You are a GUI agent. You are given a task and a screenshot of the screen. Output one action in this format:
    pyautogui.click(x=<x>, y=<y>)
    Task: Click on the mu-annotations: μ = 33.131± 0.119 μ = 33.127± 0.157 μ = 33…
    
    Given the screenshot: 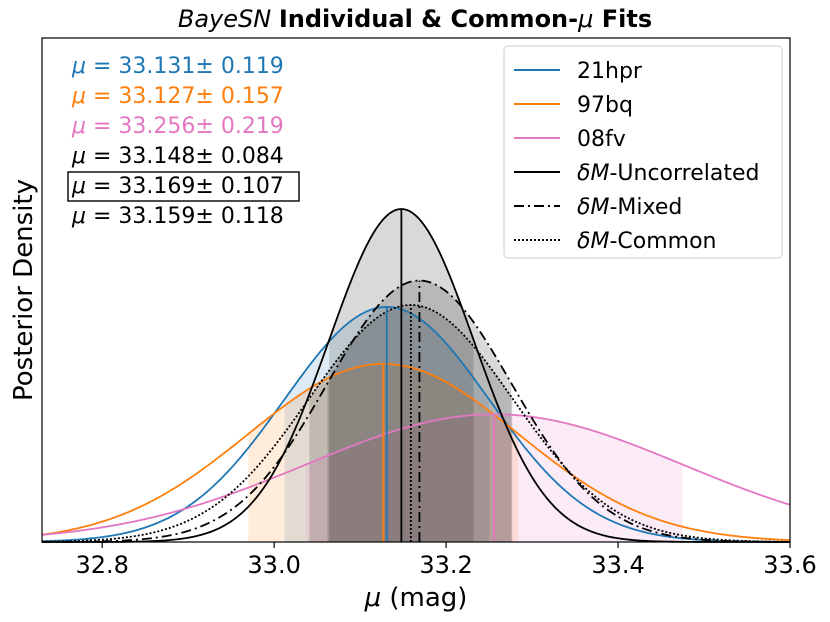 What is the action you would take?
    pyautogui.click(x=183, y=141)
    